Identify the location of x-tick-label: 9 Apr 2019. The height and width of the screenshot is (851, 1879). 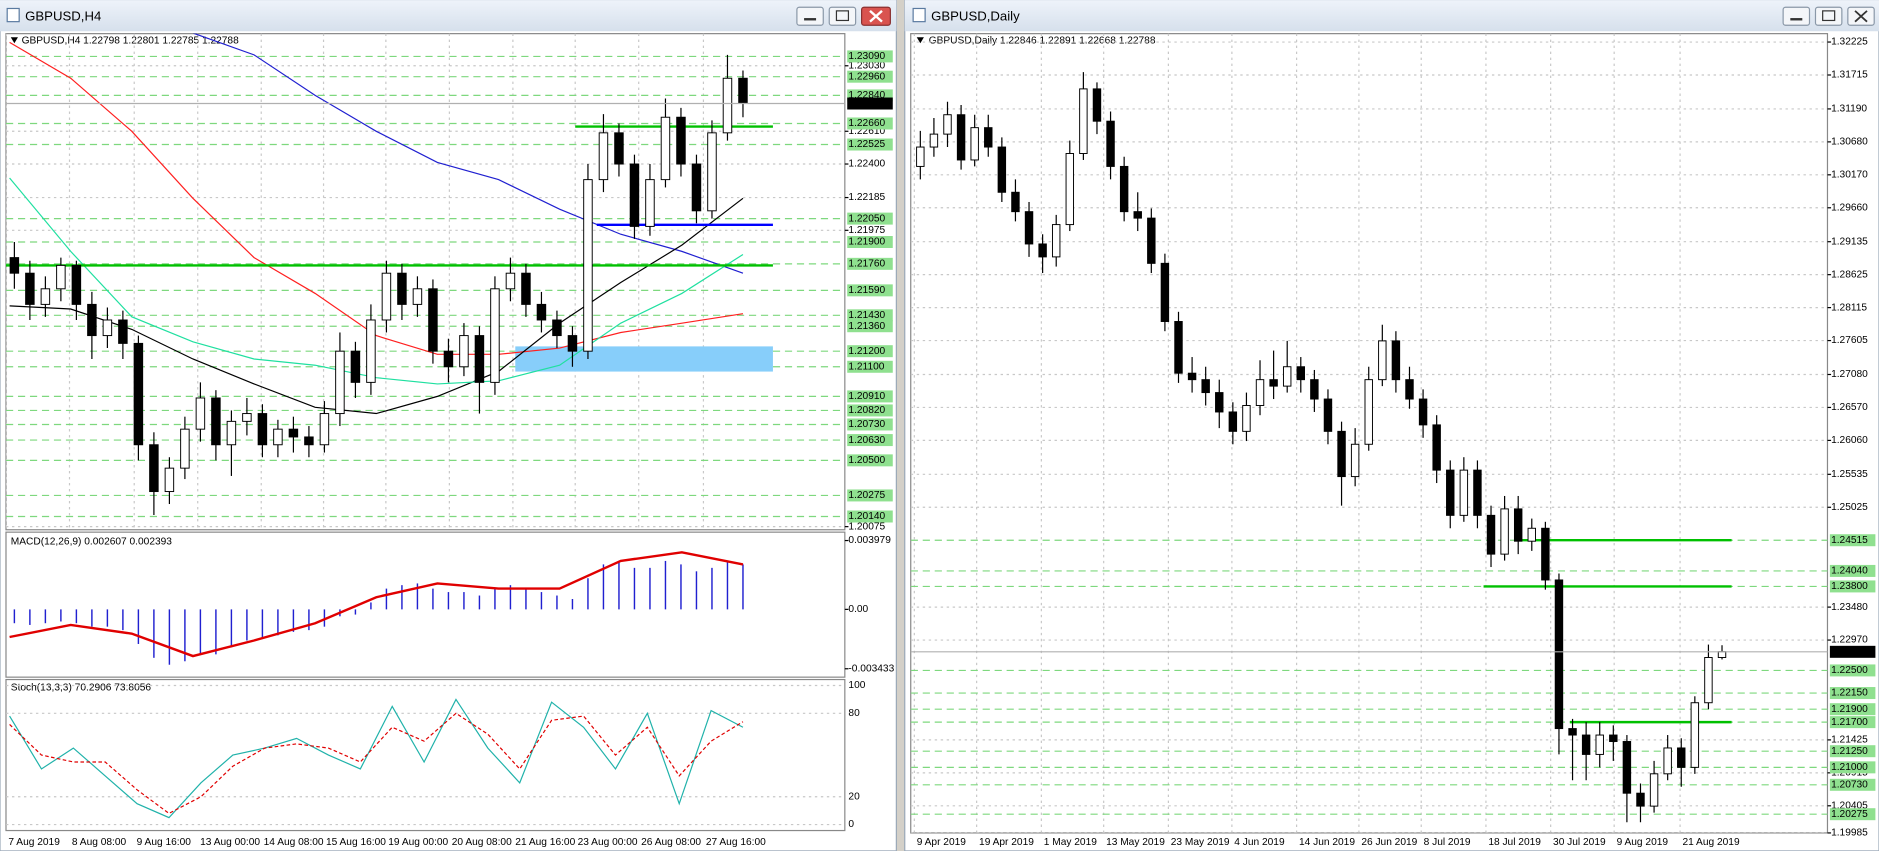
(942, 842).